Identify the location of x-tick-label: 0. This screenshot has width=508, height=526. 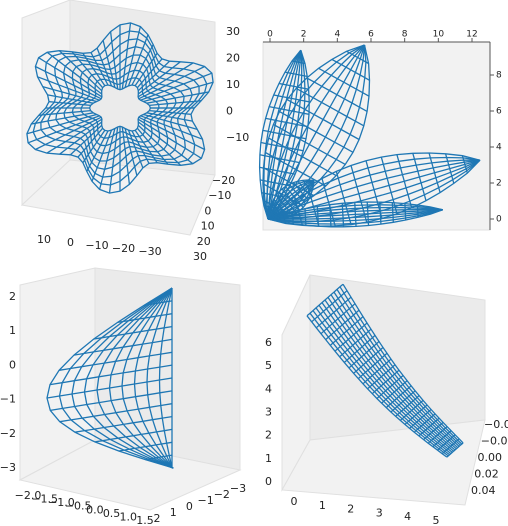
(270, 35).